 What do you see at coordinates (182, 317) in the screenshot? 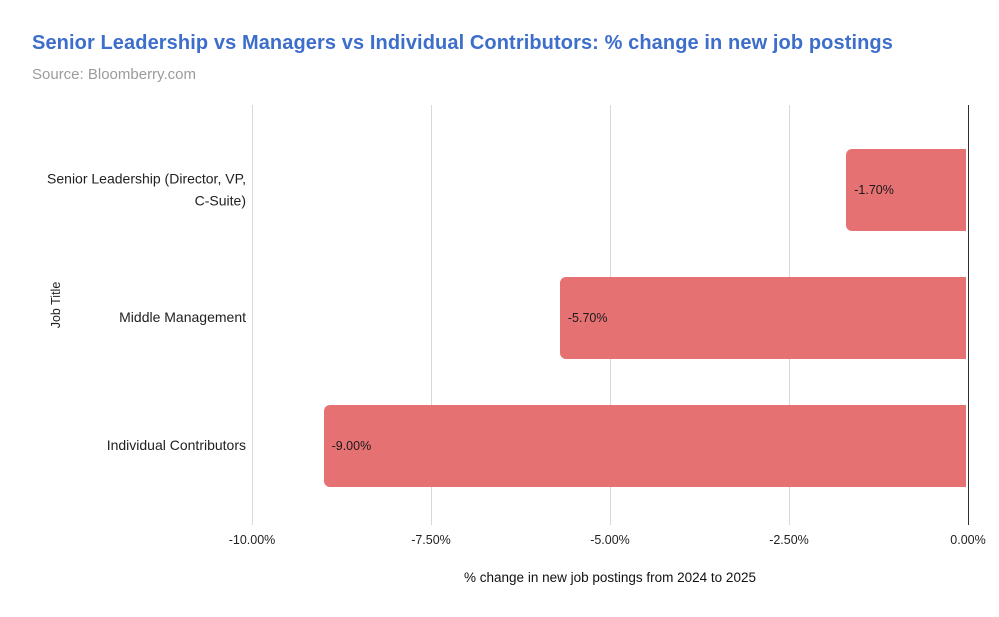
I see `category-label: Middle Management` at bounding box center [182, 317].